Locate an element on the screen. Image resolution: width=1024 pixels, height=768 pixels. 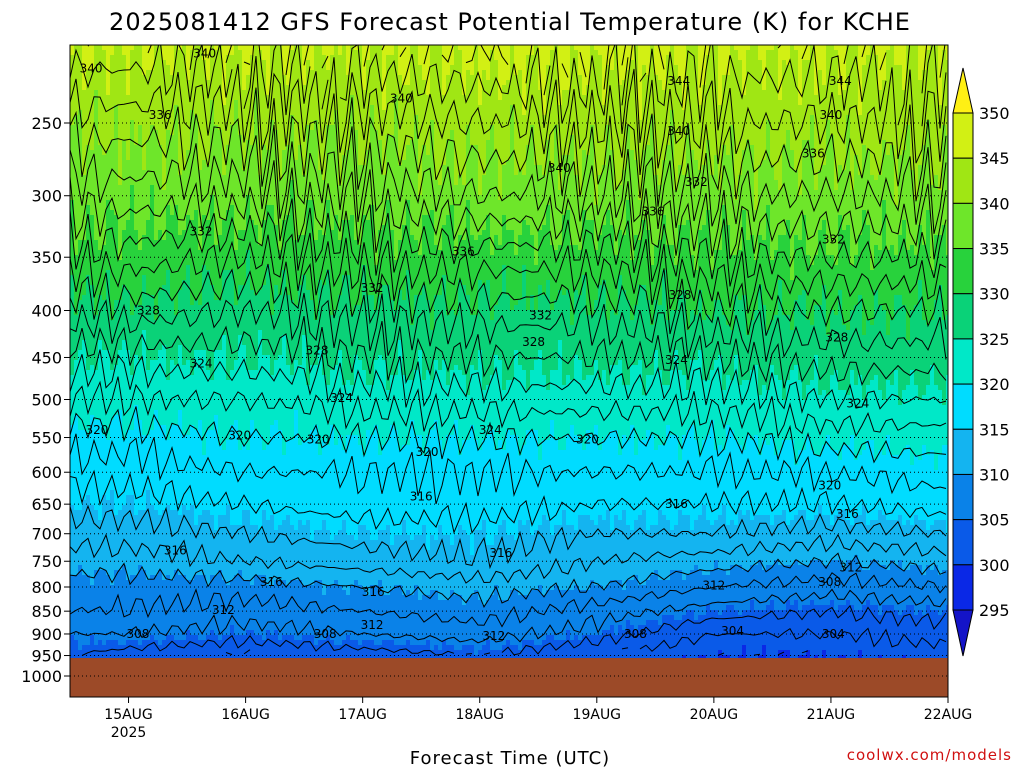
x-tick-year-label: 2025 is located at coordinates (129, 733).